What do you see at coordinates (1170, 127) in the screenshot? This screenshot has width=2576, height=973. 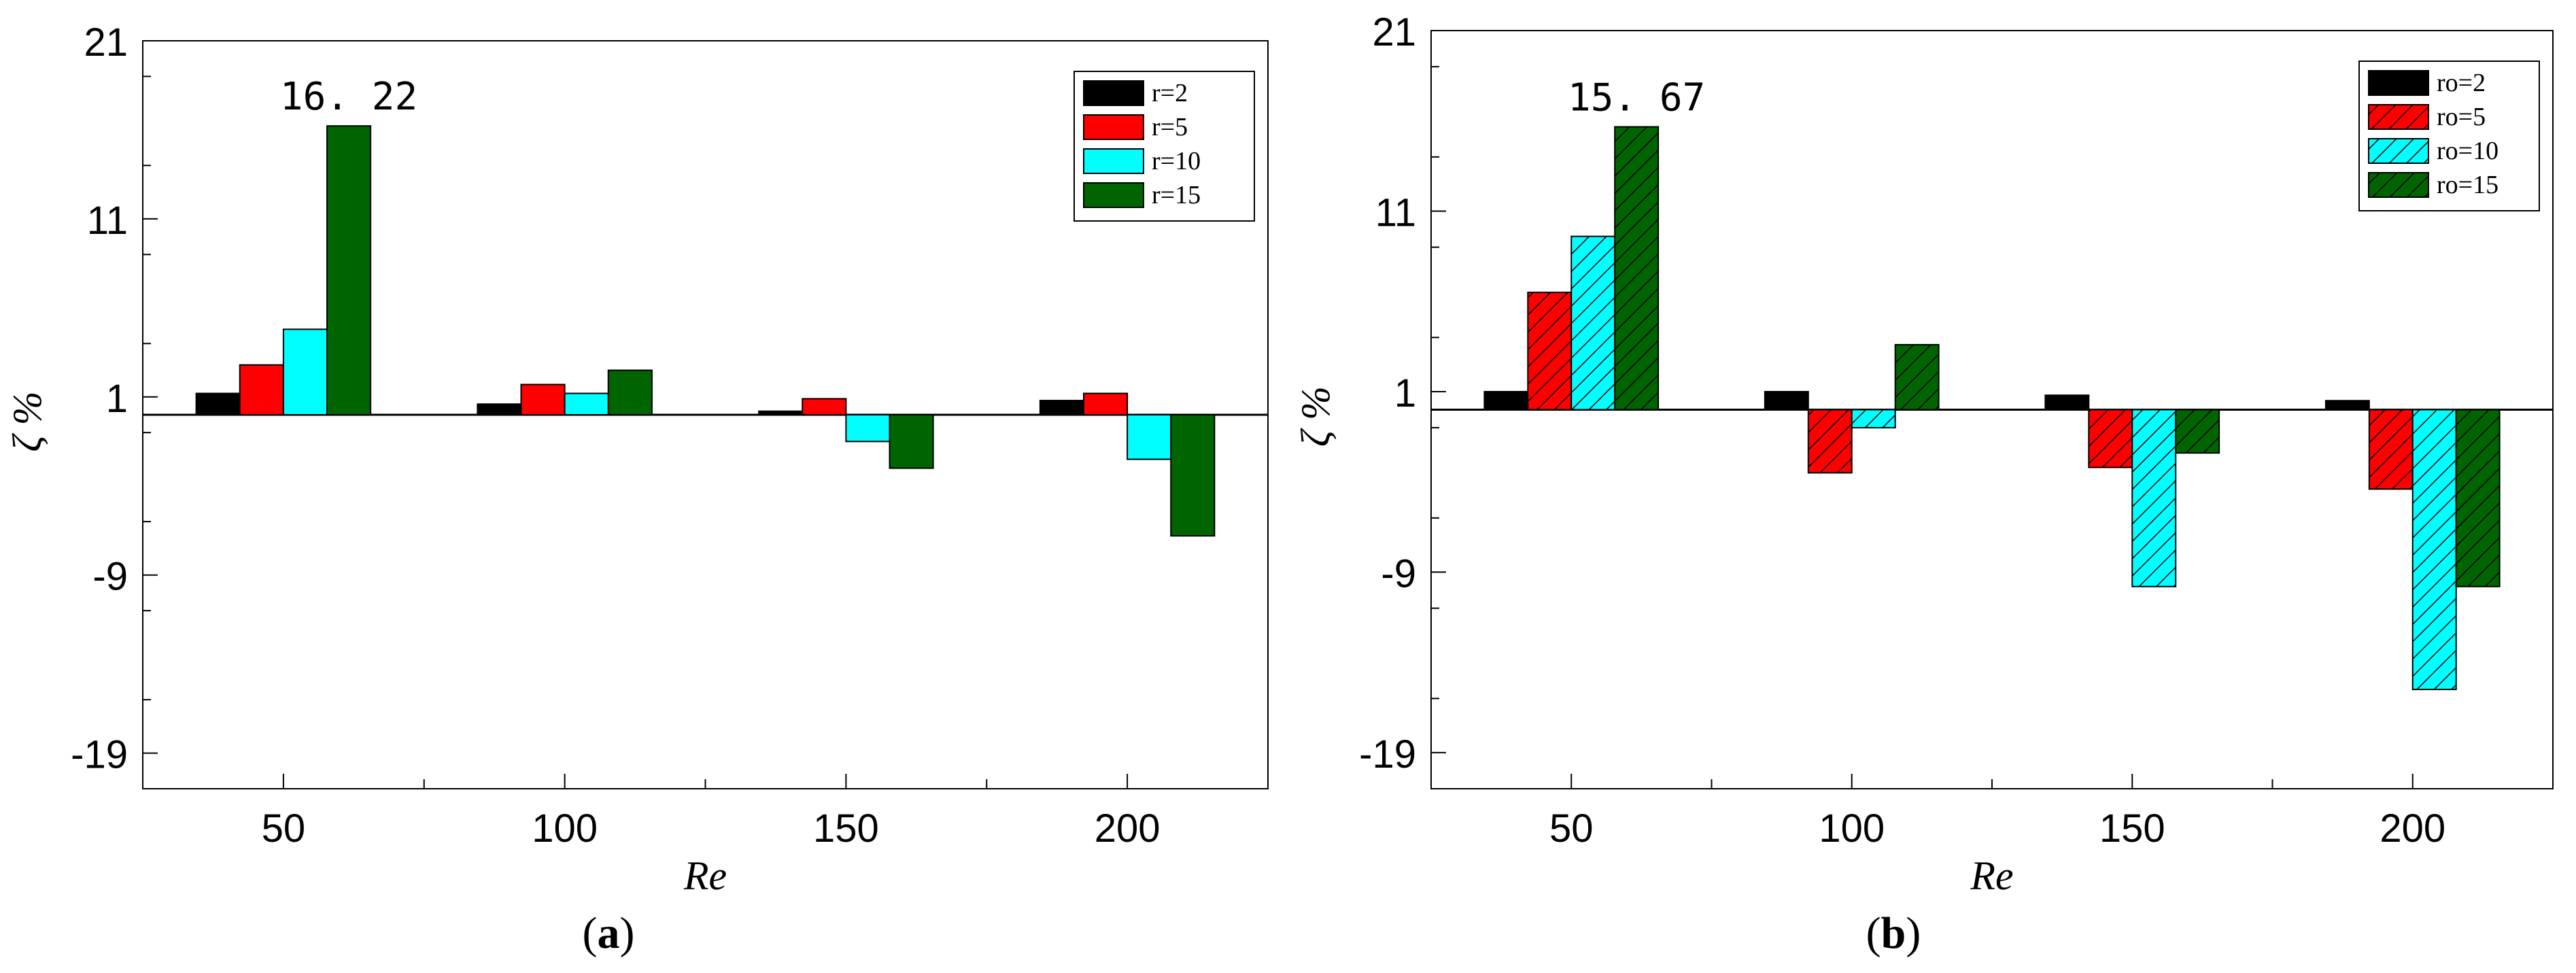 I see `legend-label: r=5` at bounding box center [1170, 127].